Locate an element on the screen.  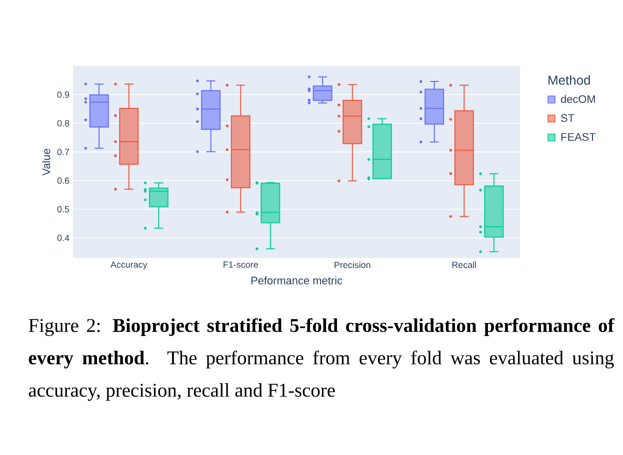
legend-label: decOM is located at coordinates (577, 99).